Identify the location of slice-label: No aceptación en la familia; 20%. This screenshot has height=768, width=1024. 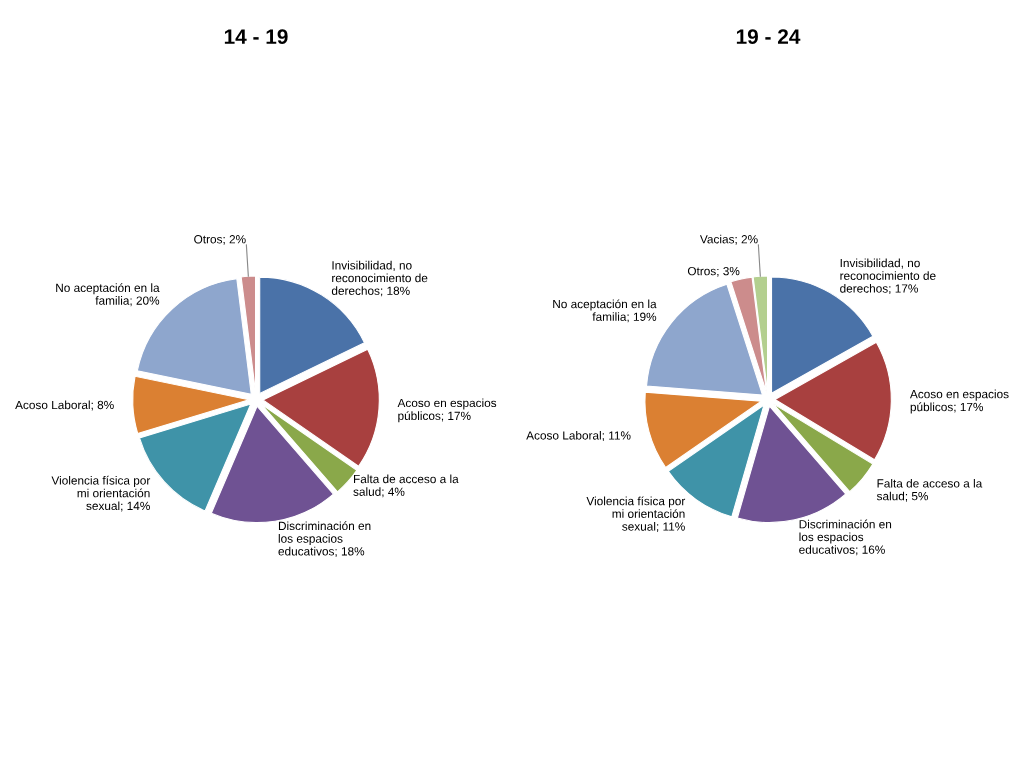
(108, 295).